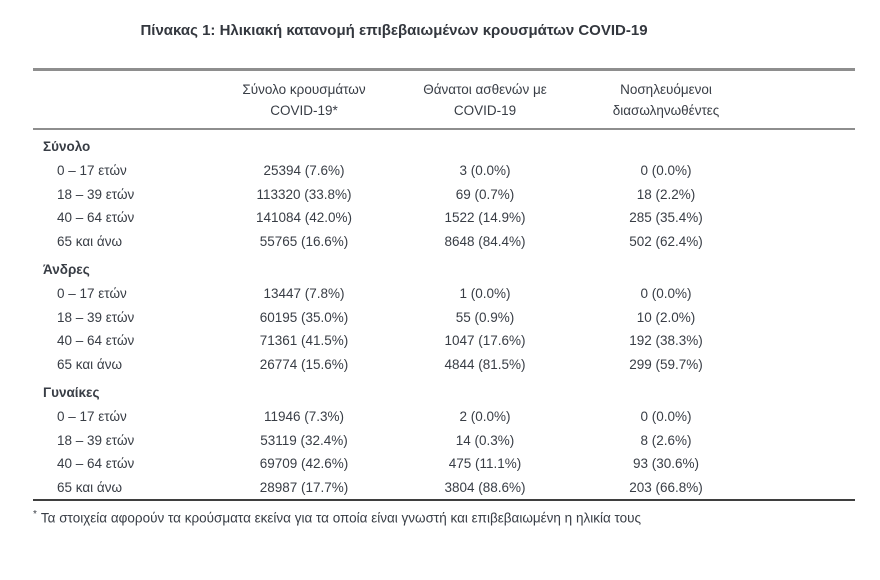 The width and height of the screenshot is (880, 580). What do you see at coordinates (304, 110) in the screenshot?
I see `column-header-cases-line2: COVID-19*` at bounding box center [304, 110].